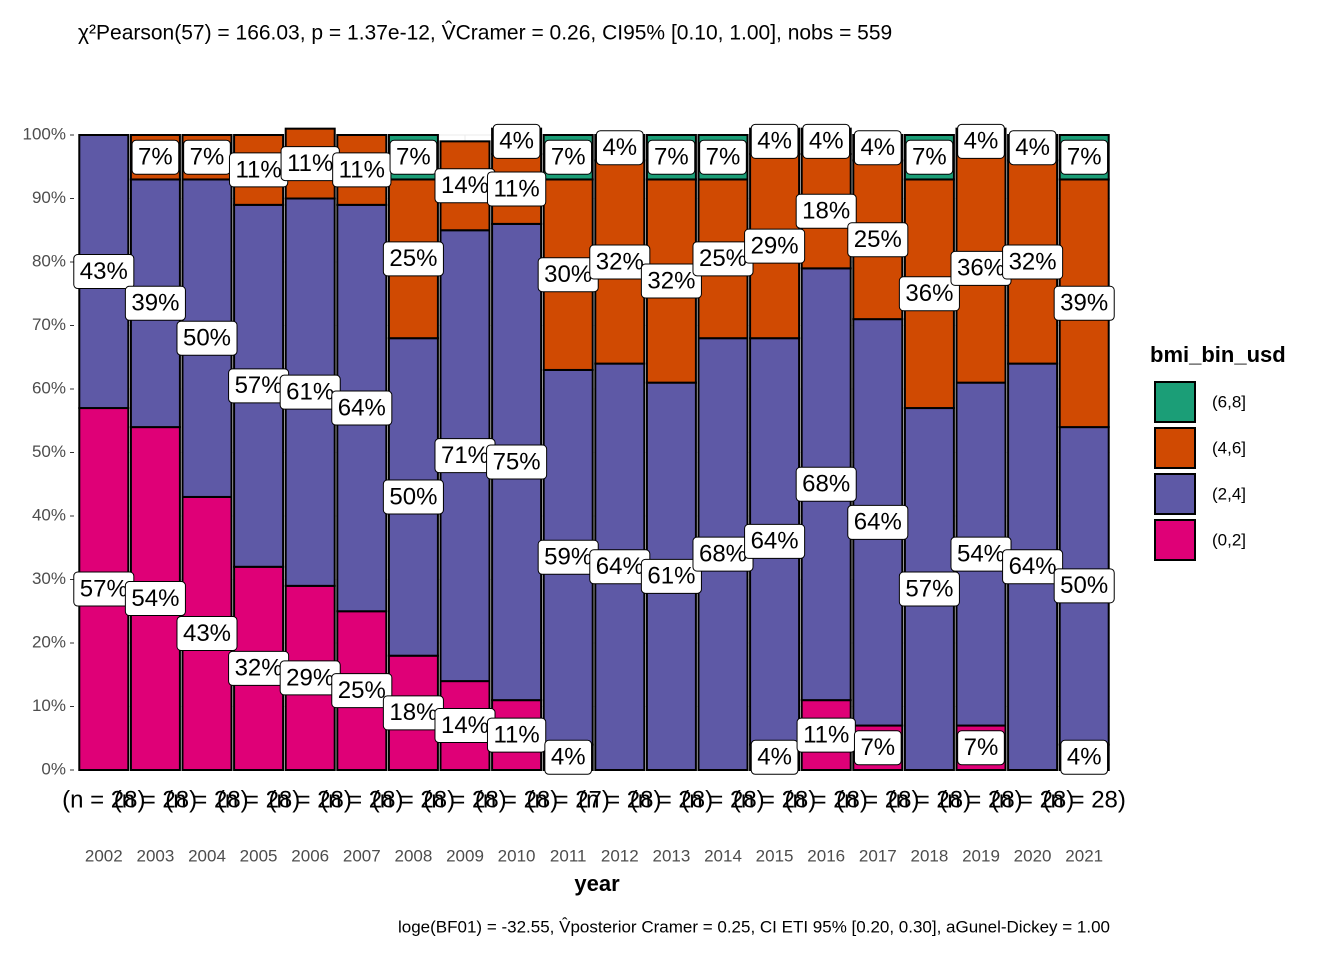 This screenshot has width=1344, height=960. What do you see at coordinates (49, 387) in the screenshot?
I see `y-tick-label: 60%` at bounding box center [49, 387].